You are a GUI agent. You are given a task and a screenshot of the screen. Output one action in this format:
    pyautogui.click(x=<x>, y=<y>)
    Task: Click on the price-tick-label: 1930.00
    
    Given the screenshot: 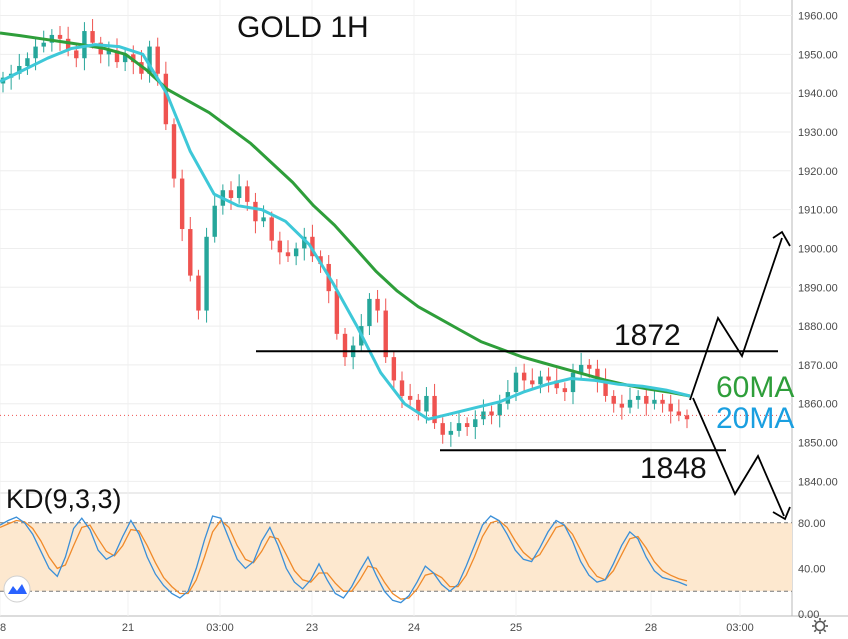 What is the action you would take?
    pyautogui.click(x=818, y=133)
    